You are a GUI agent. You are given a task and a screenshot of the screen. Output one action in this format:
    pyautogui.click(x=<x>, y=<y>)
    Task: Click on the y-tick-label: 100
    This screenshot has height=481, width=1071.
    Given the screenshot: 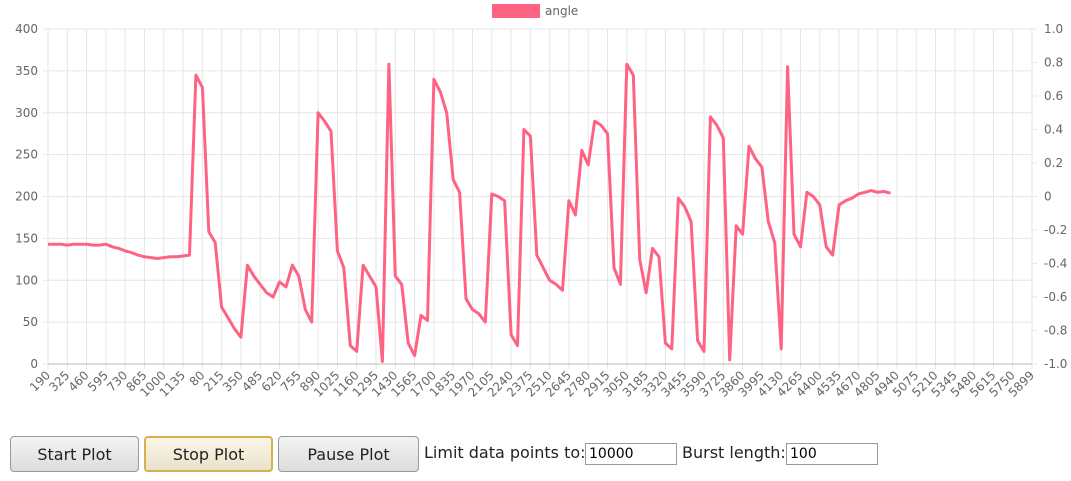 What is the action you would take?
    pyautogui.click(x=26, y=280)
    